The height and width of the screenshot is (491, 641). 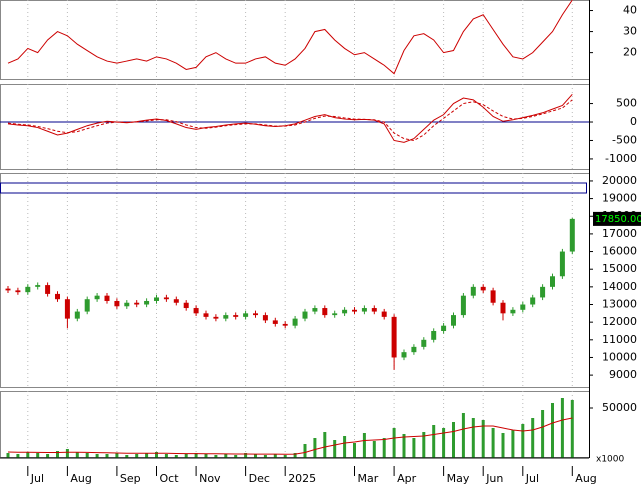 What do you see at coordinates (619, 251) in the screenshot?
I see `y-tick-label: 16000` at bounding box center [619, 251].